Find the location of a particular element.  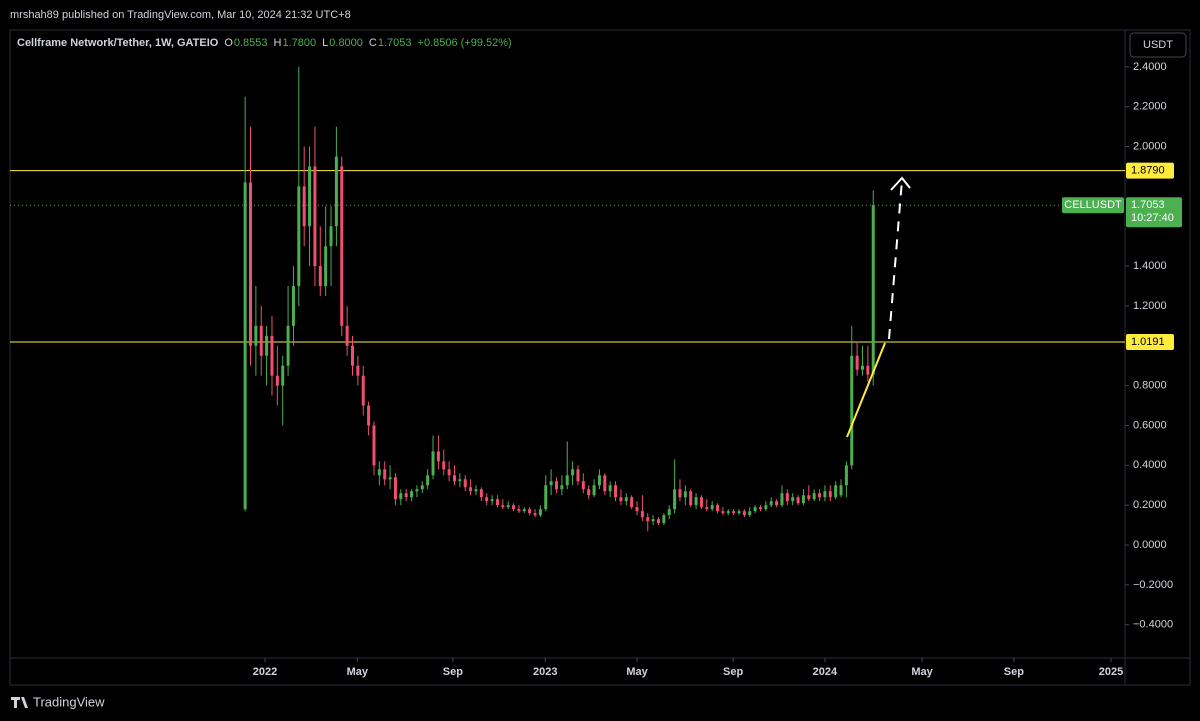

ohlc-value: 1.7053 is located at coordinates (395, 43).